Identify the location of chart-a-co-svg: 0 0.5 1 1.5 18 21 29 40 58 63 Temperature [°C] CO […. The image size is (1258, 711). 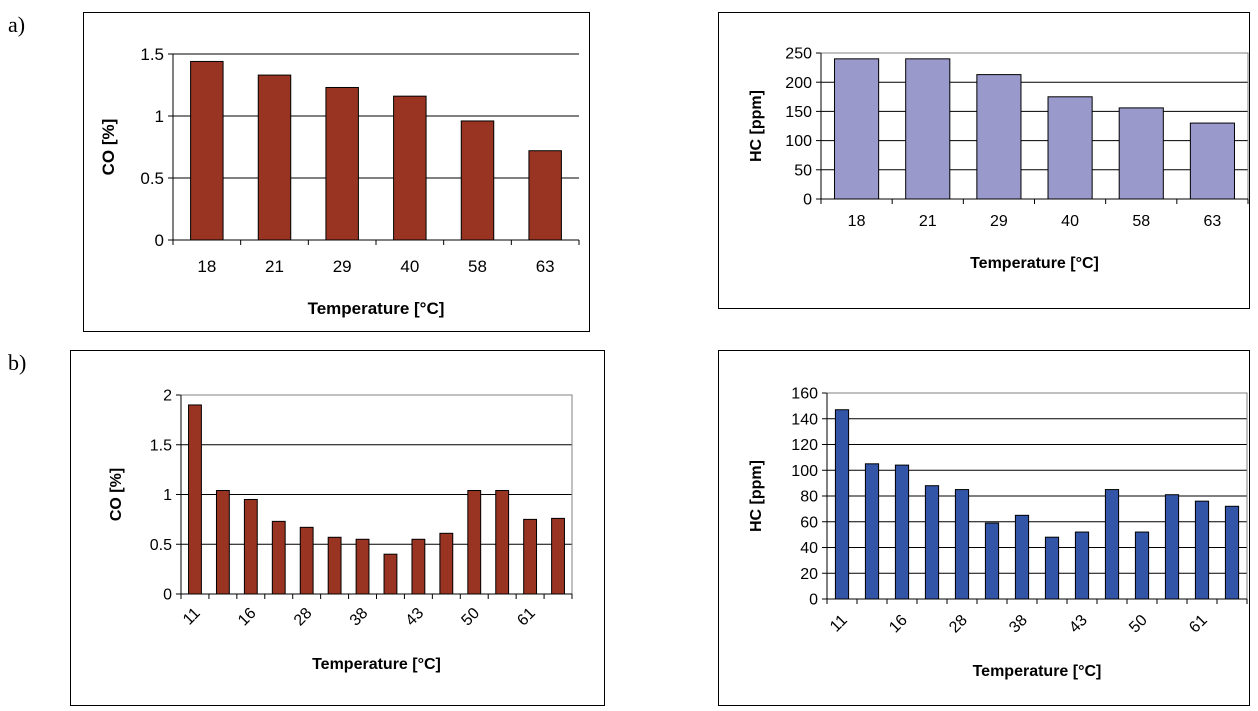
(339, 181).